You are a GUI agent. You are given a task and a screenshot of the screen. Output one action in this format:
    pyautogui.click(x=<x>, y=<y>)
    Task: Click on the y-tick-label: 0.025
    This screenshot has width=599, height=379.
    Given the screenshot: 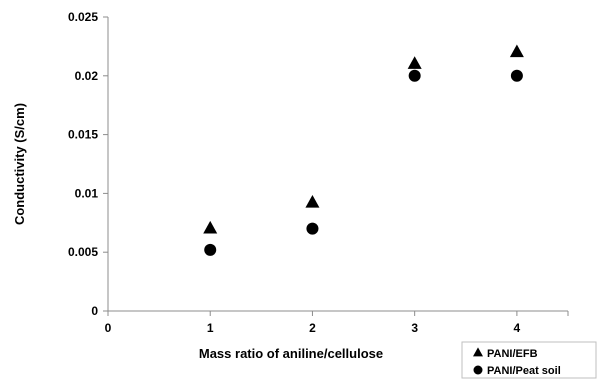 What is the action you would take?
    pyautogui.click(x=83, y=17)
    